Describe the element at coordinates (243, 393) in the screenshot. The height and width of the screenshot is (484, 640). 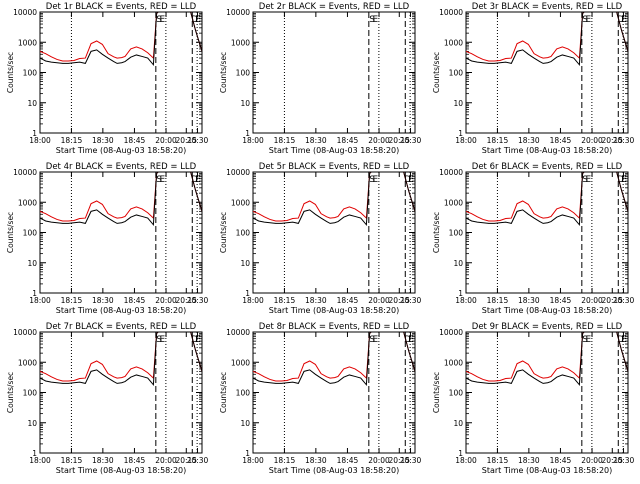
I see `y-tick-label: 100` at that location.